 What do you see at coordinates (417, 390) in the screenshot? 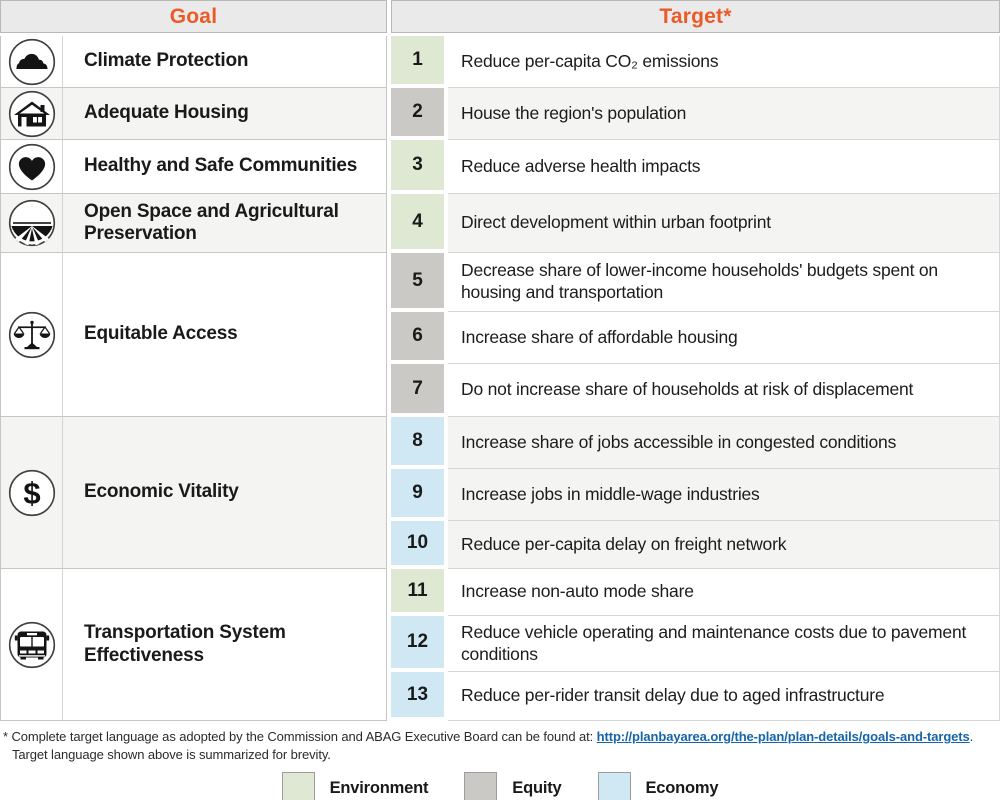
I see `target-number: 7` at bounding box center [417, 390].